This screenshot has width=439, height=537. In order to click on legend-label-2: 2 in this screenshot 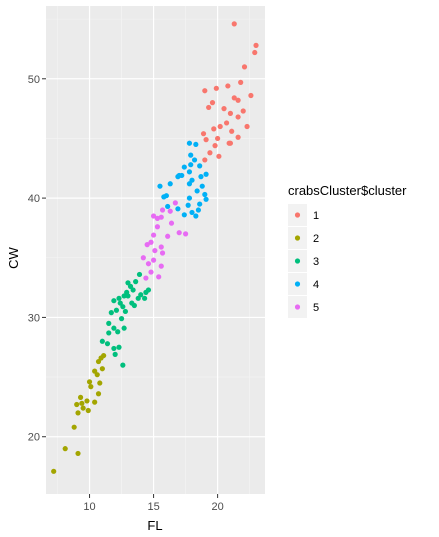, I will do `click(316, 239)`.